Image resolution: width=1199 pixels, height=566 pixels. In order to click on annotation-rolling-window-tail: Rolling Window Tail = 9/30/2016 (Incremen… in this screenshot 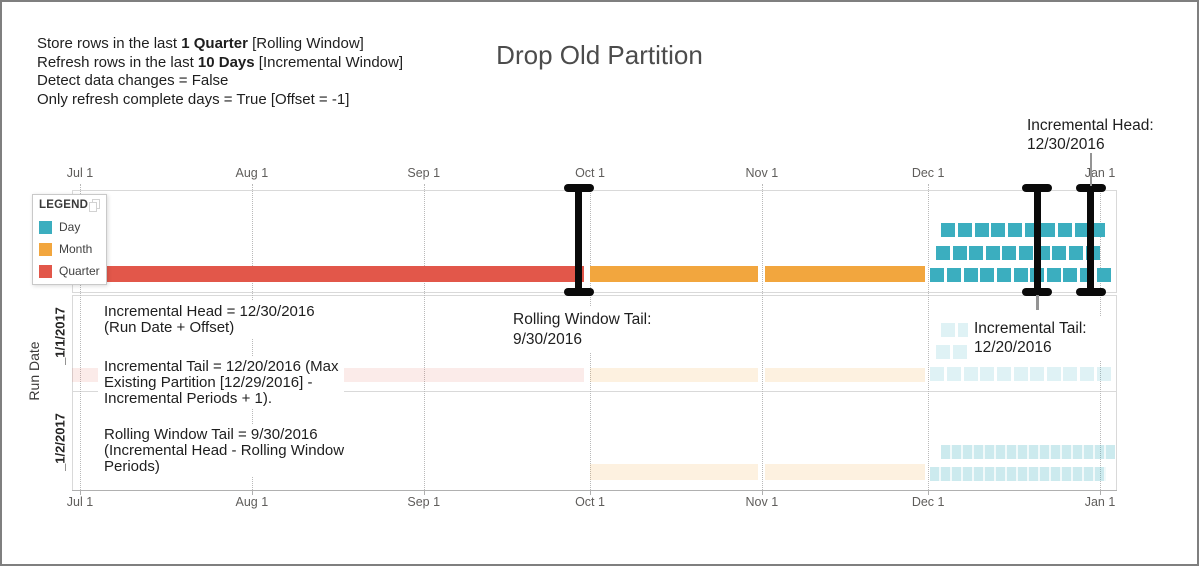, I will do `click(224, 451)`.